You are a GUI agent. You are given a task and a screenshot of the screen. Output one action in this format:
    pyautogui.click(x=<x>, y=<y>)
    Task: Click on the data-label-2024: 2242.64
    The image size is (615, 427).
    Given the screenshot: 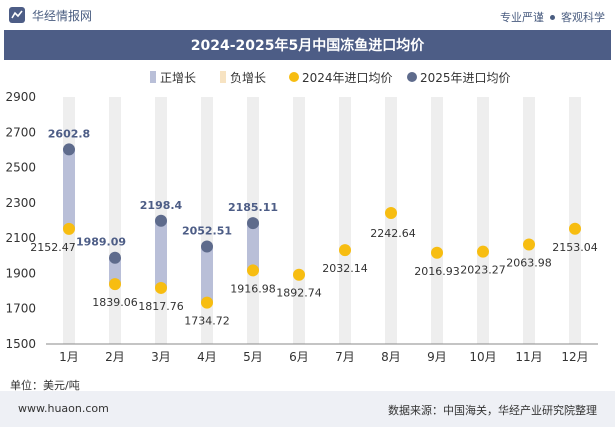 What is the action you would take?
    pyautogui.click(x=393, y=233)
    